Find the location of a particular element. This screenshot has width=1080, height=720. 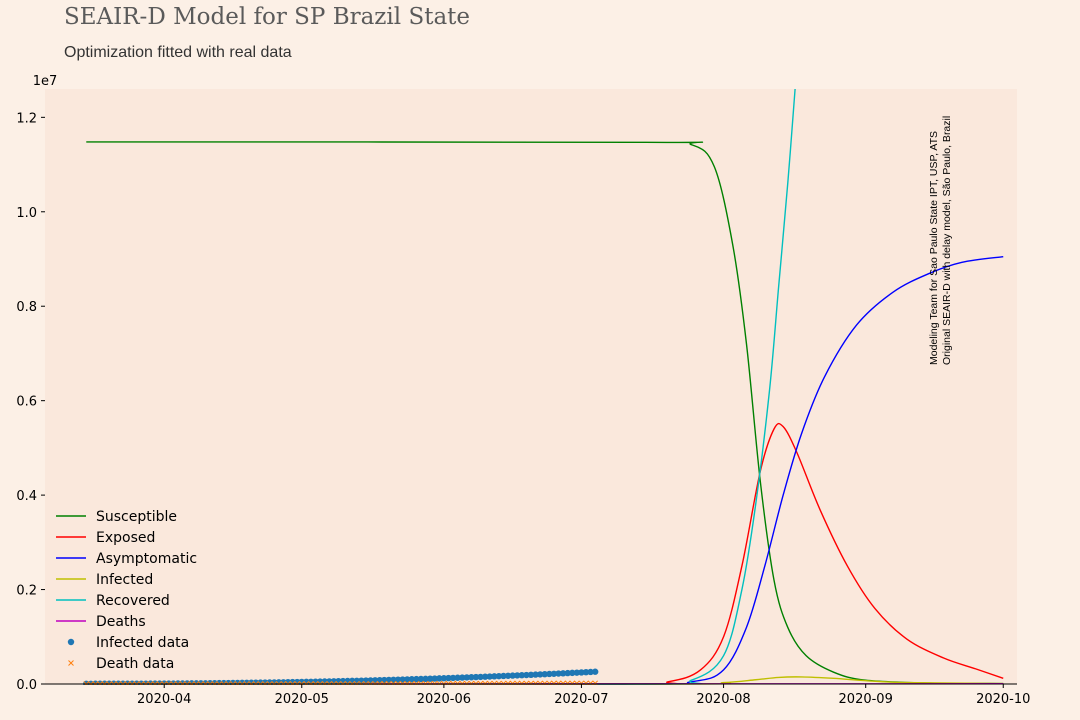

x-tick-label: 2020-08 is located at coordinates (723, 699).